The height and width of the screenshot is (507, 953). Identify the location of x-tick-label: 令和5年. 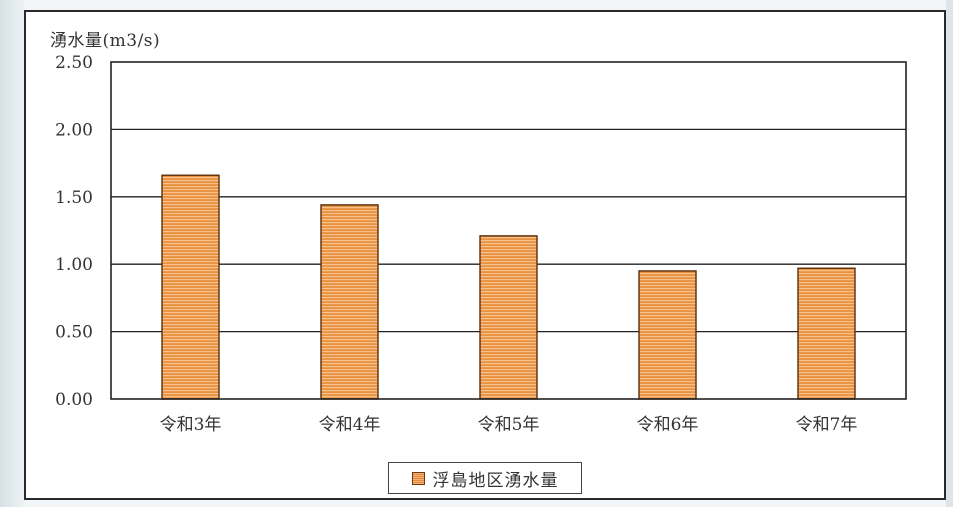
(509, 425).